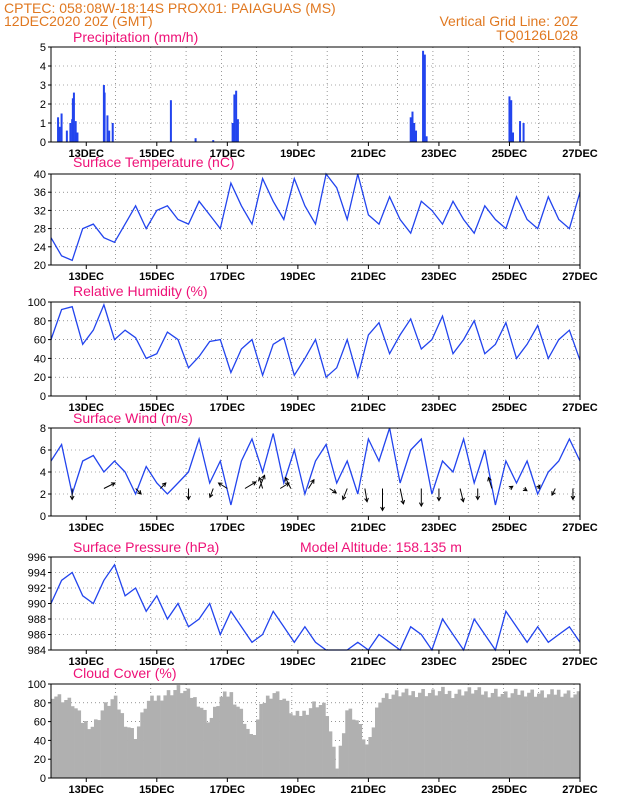  I want to click on y-tick-label: 36, so click(40, 193).